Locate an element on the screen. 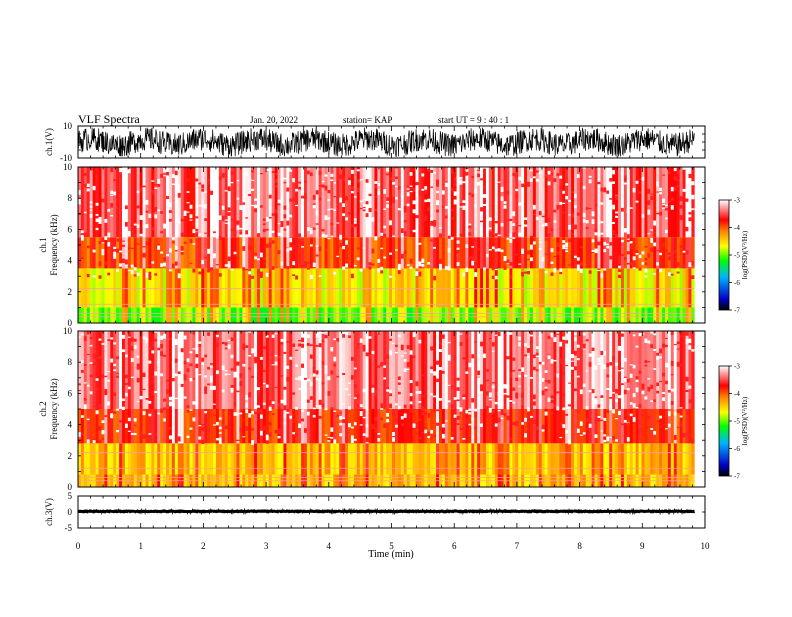 This screenshot has width=792, height=617. y-tick-label: 6 is located at coordinates (70, 229).